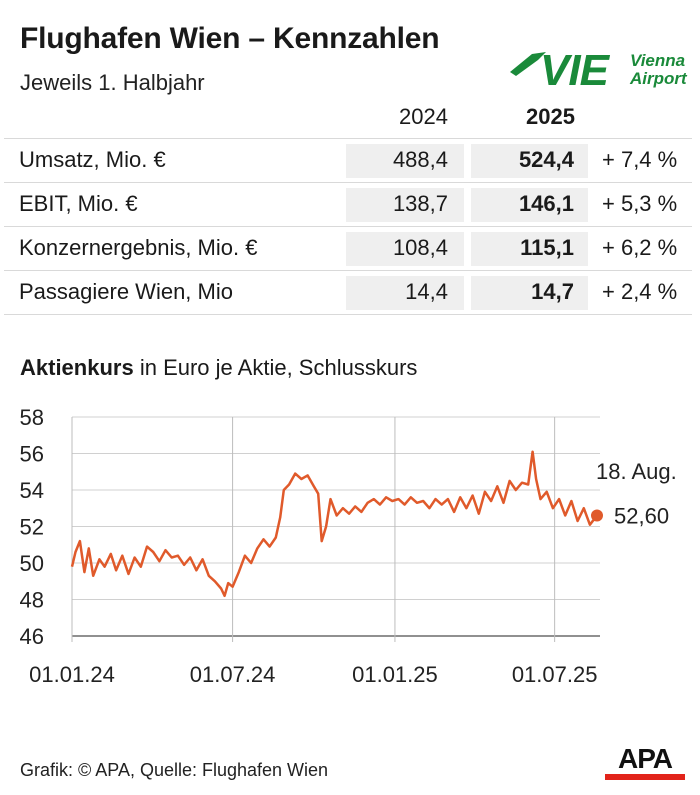 This screenshot has height=795, width=700. Describe the element at coordinates (126, 291) in the screenshot. I see `row-label: Passagiere Wien, Mio` at that location.